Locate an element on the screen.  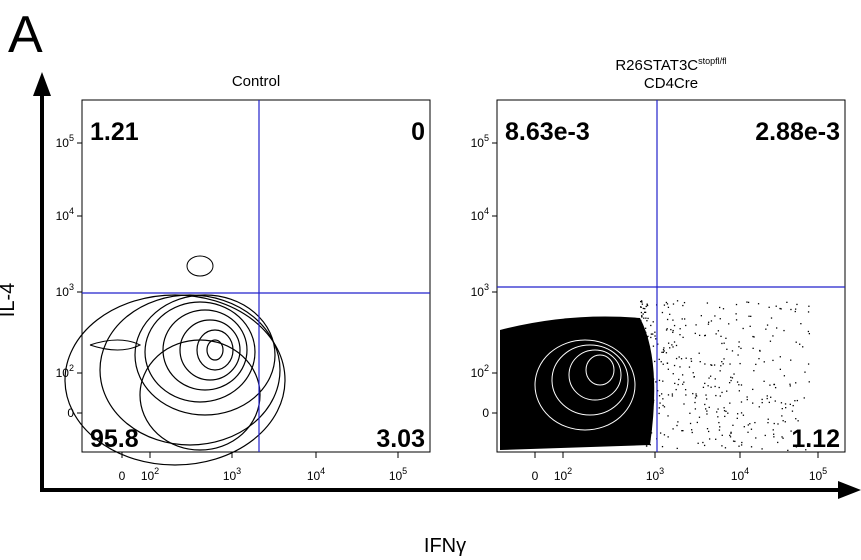
x-tick-label: 10³ is located at coordinates (232, 474).